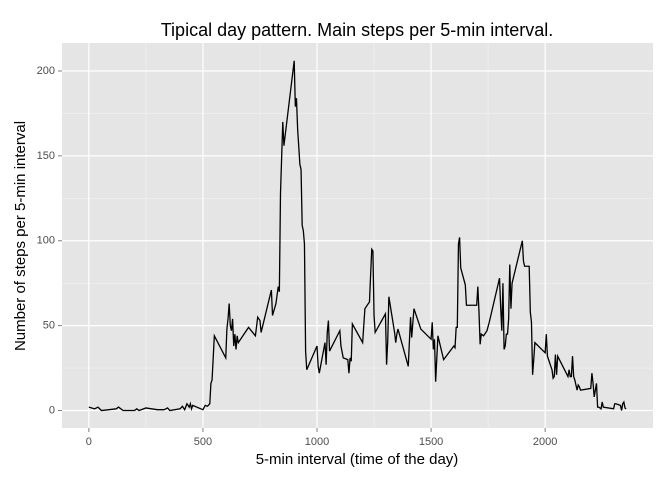  I want to click on y-axis-title: Number of steps per 5-min interval, so click(20, 236).